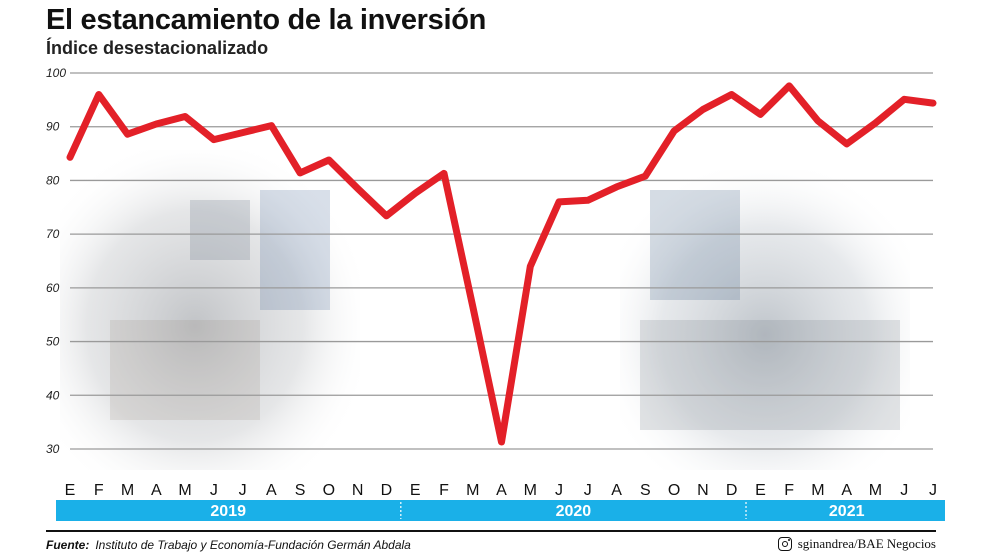 This screenshot has width=992, height=558. What do you see at coordinates (68, 545) in the screenshot?
I see `source-label: Fuente:` at bounding box center [68, 545].